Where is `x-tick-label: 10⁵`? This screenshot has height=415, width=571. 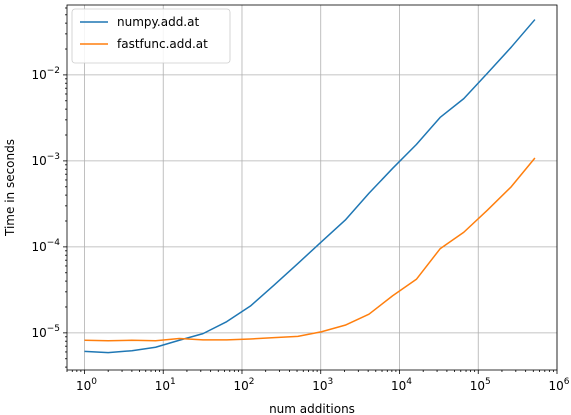
x-tick-label: 10⁵ is located at coordinates (480, 385).